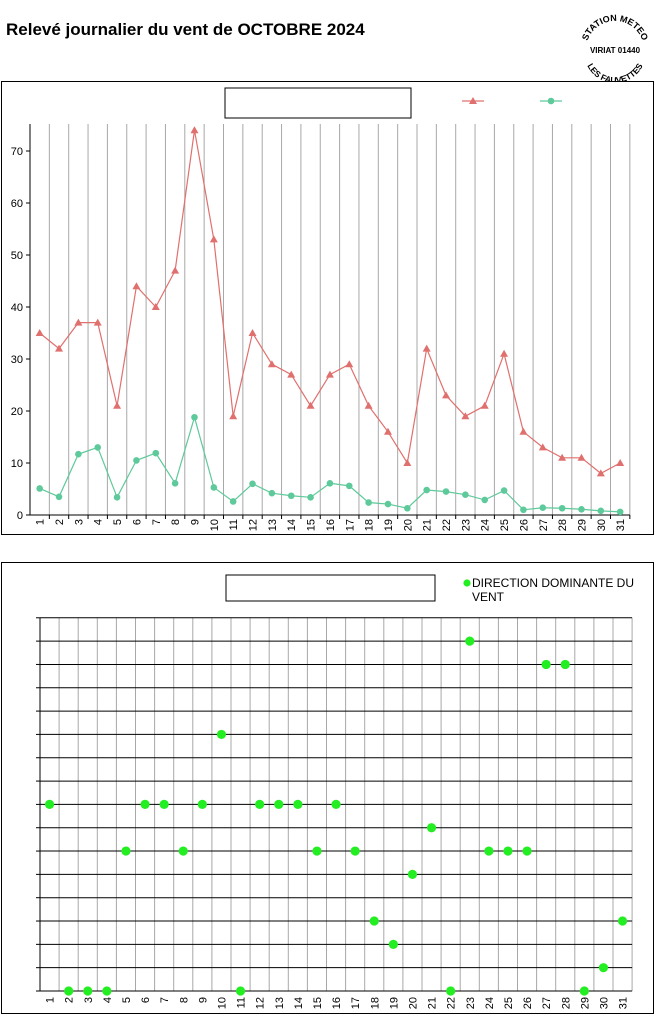 The height and width of the screenshot is (1018, 657). I want to click on x-tick-label: 6, so click(137, 522).